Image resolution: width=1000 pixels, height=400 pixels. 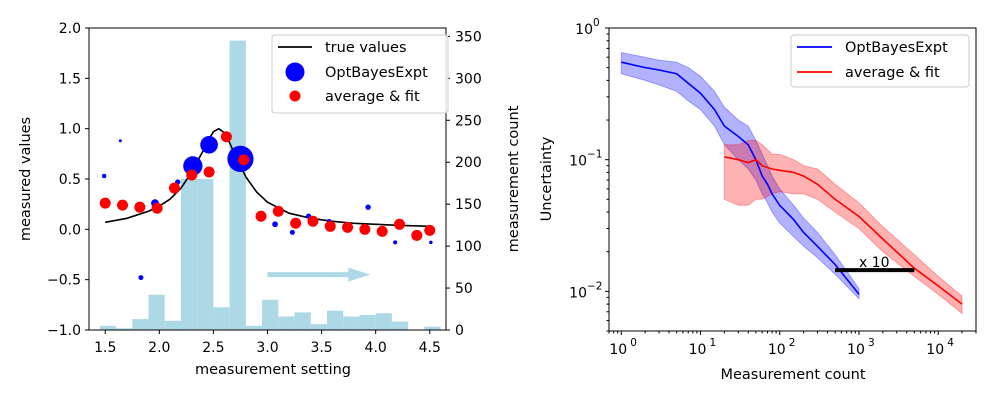 What do you see at coordinates (892, 73) in the screenshot?
I see `legend-average-label-right: average & fit` at bounding box center [892, 73].